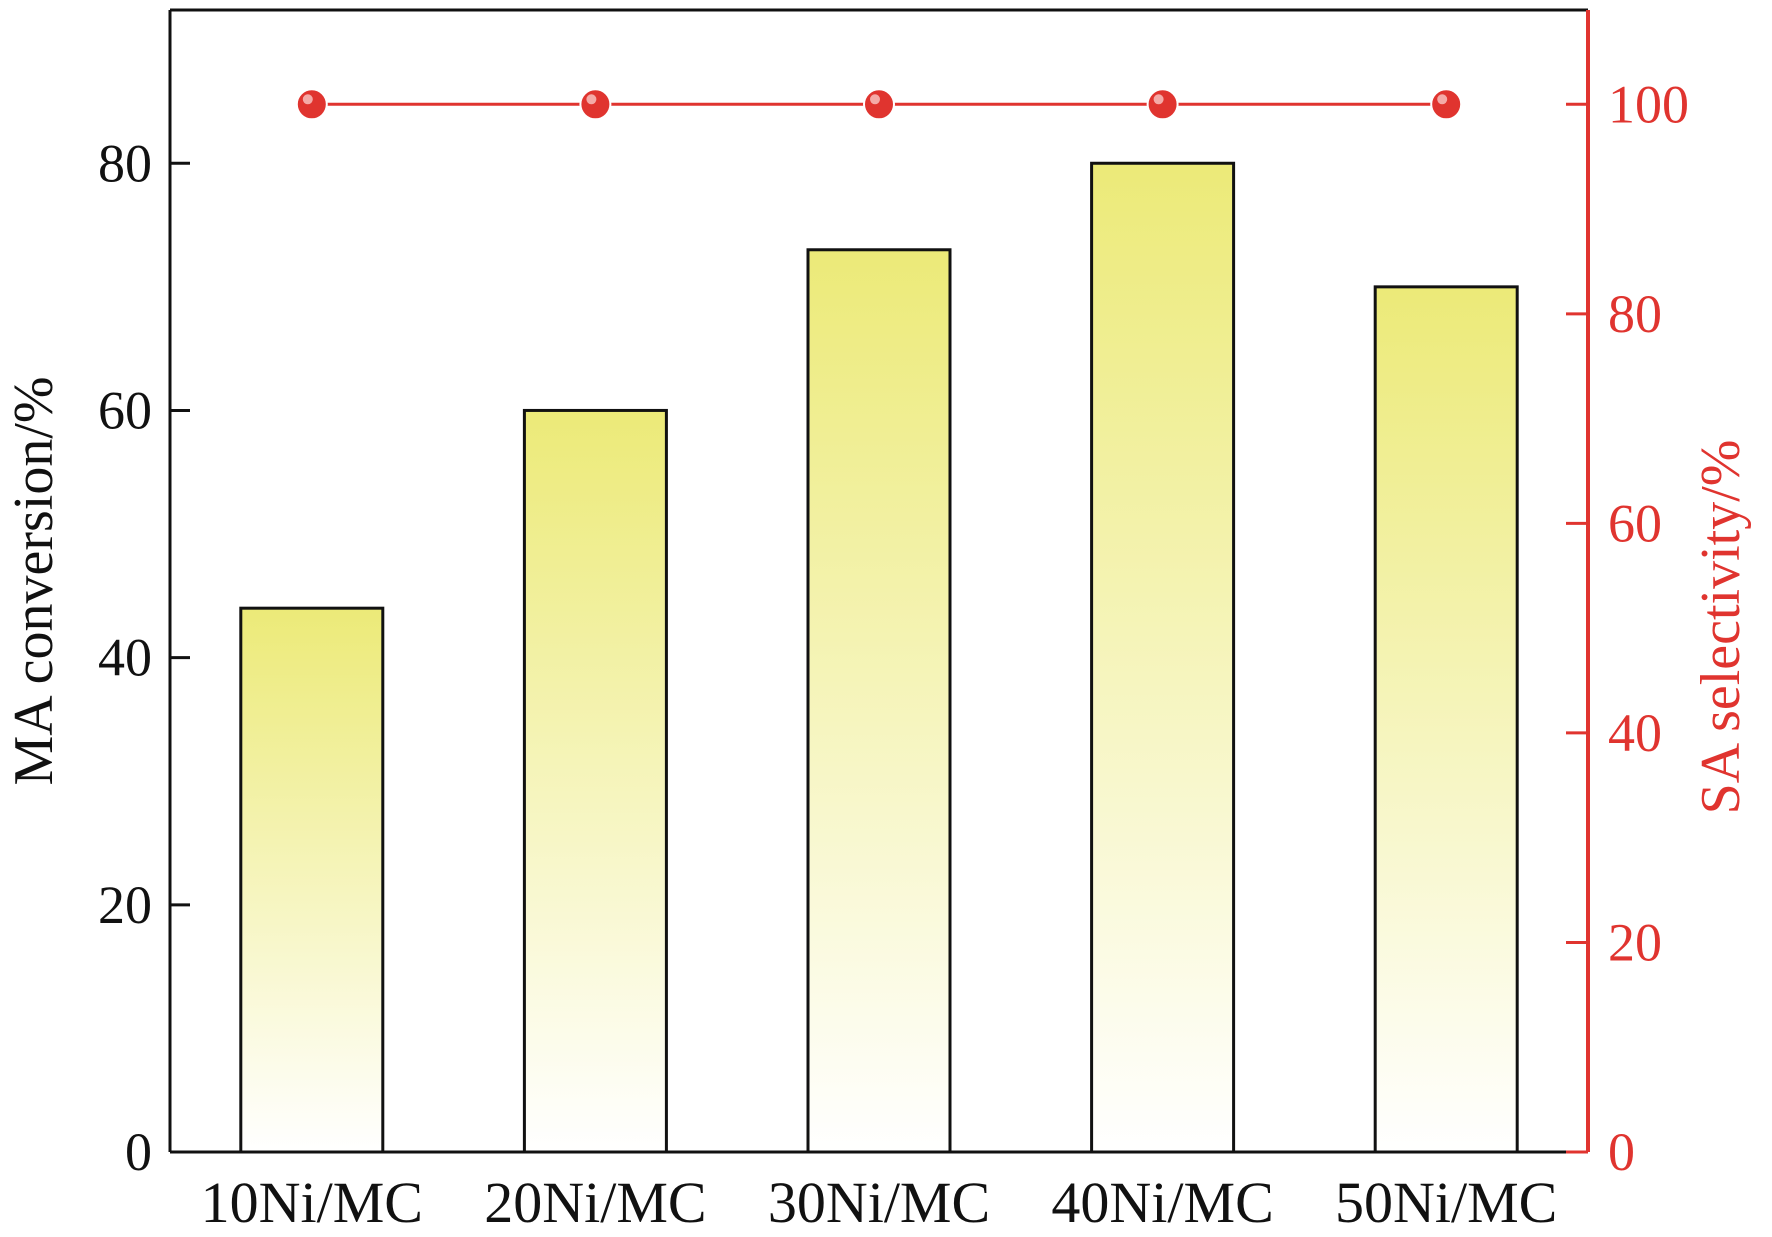 This screenshot has height=1237, width=1772. What do you see at coordinates (879, 701) in the screenshot?
I see `bar-30ni-mc` at bounding box center [879, 701].